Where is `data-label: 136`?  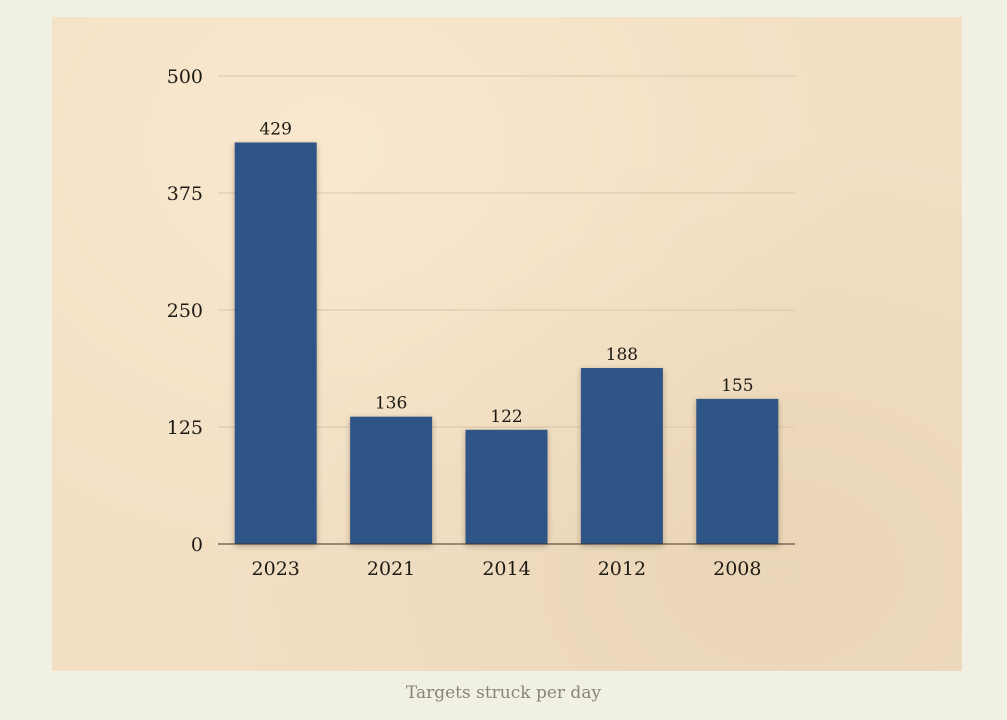
data-label: 136 is located at coordinates (391, 404).